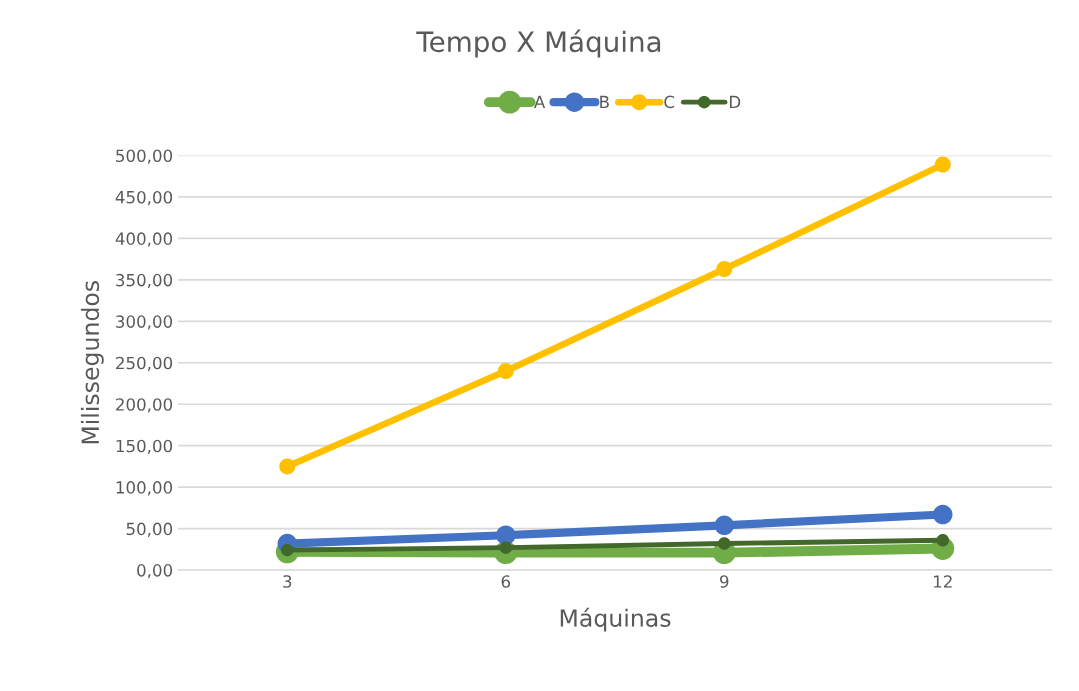  What do you see at coordinates (538, 43) in the screenshot?
I see `chart-title: Tempo X Máquina` at bounding box center [538, 43].